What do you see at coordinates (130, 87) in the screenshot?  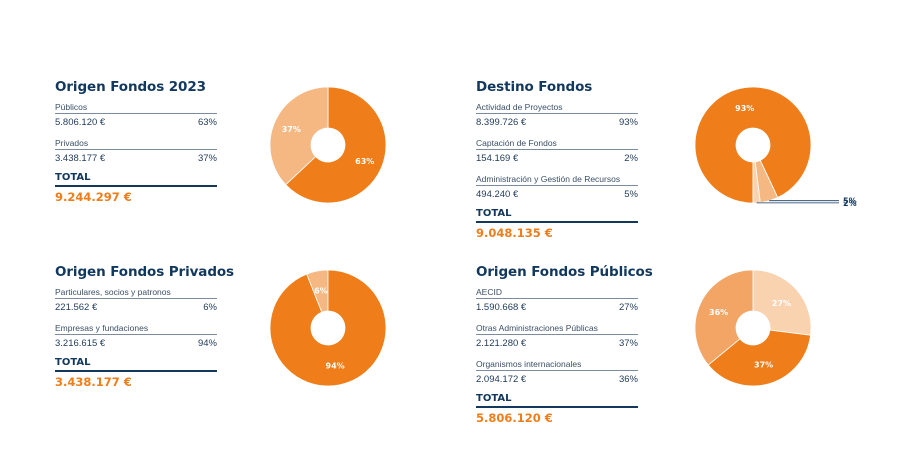 I see `panel-title: Origen Fondos 2023` at bounding box center [130, 87].